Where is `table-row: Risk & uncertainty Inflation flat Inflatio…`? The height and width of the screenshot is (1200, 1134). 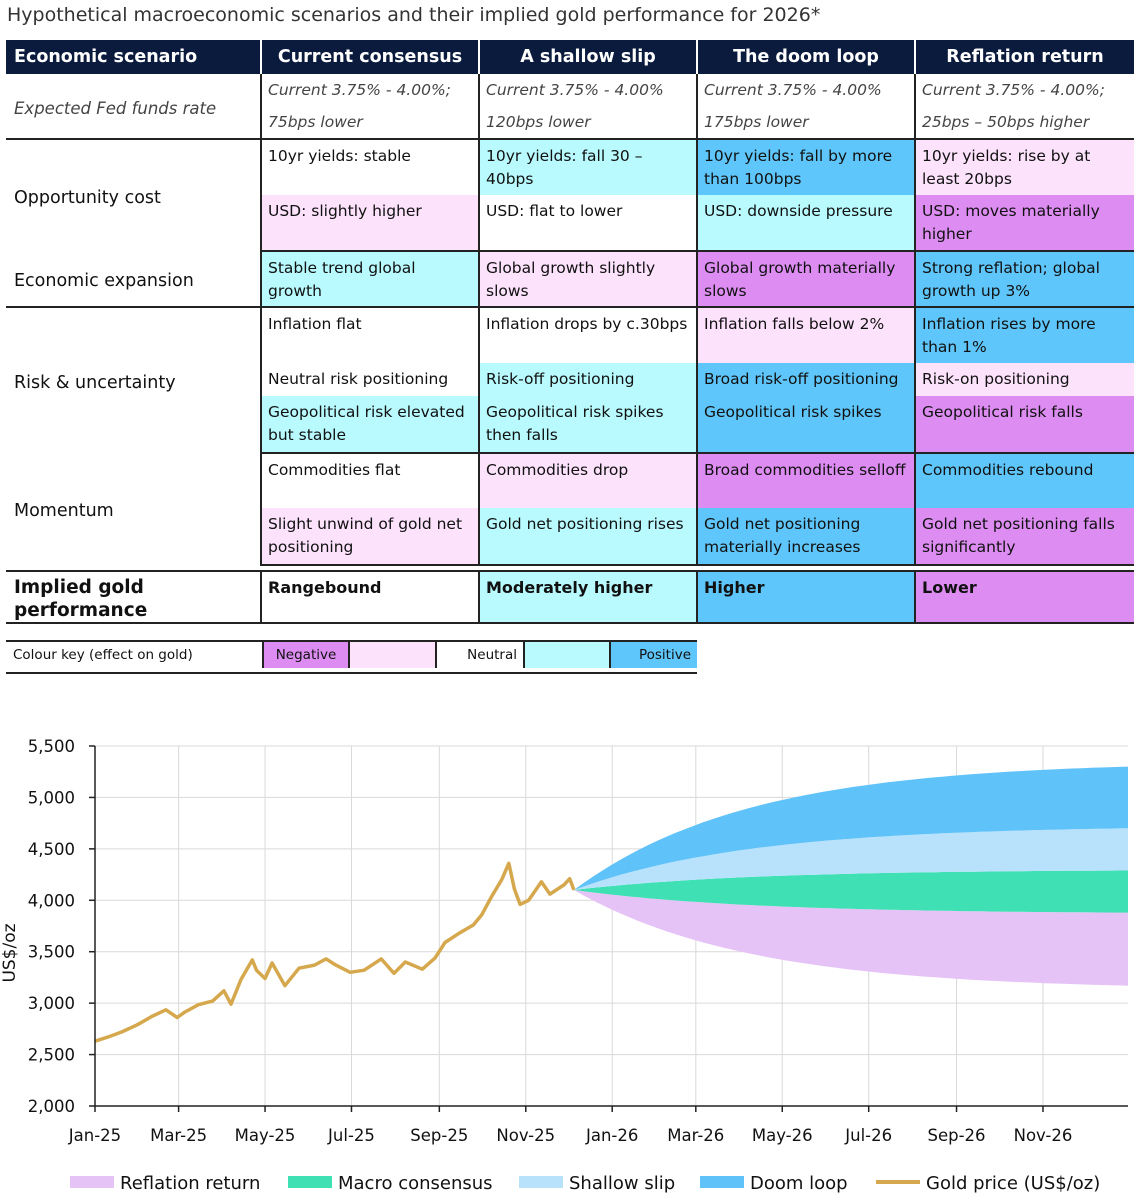
table-row: Risk & uncertainty Inflation flat Inflatio… is located at coordinates (570, 350).